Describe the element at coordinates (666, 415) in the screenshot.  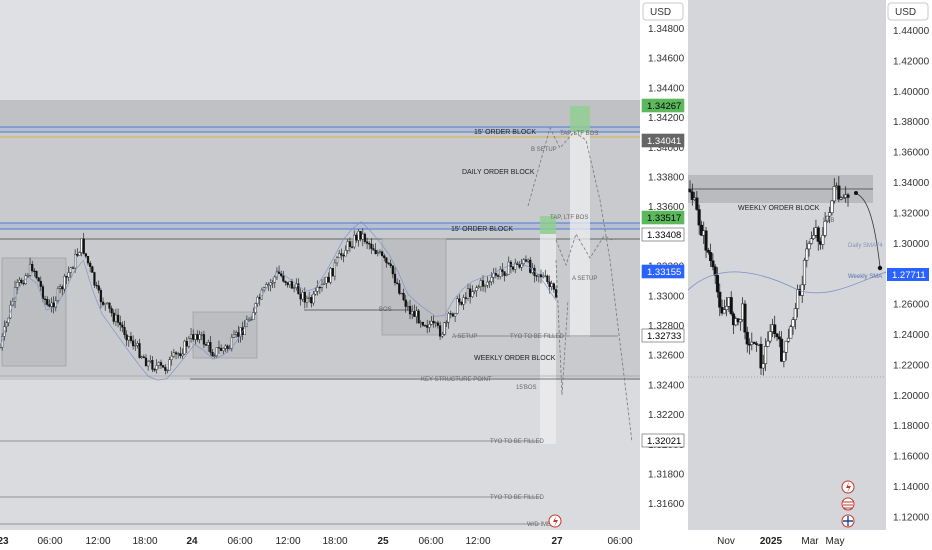
I see `price-tick: 1.32200` at that location.